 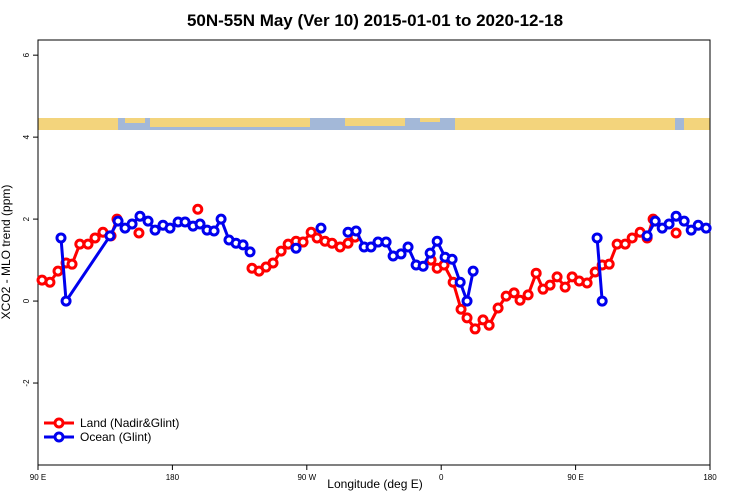 What do you see at coordinates (306, 477) in the screenshot?
I see `x-tick-label: 90 W` at bounding box center [306, 477].